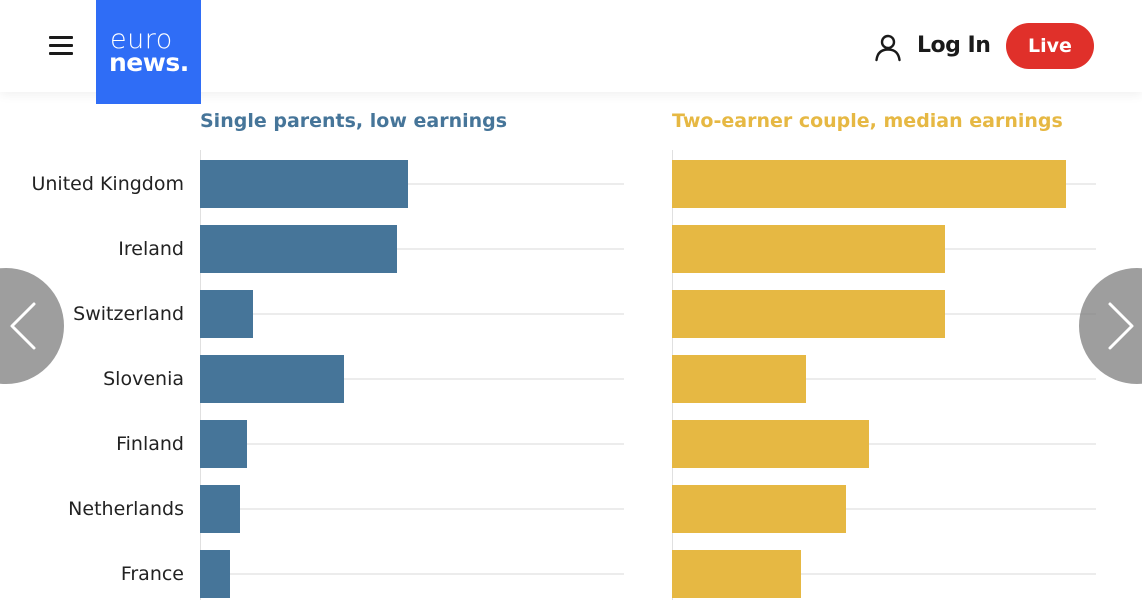 The width and height of the screenshot is (1142, 600). What do you see at coordinates (150, 444) in the screenshot?
I see `country-label: Finland` at bounding box center [150, 444].